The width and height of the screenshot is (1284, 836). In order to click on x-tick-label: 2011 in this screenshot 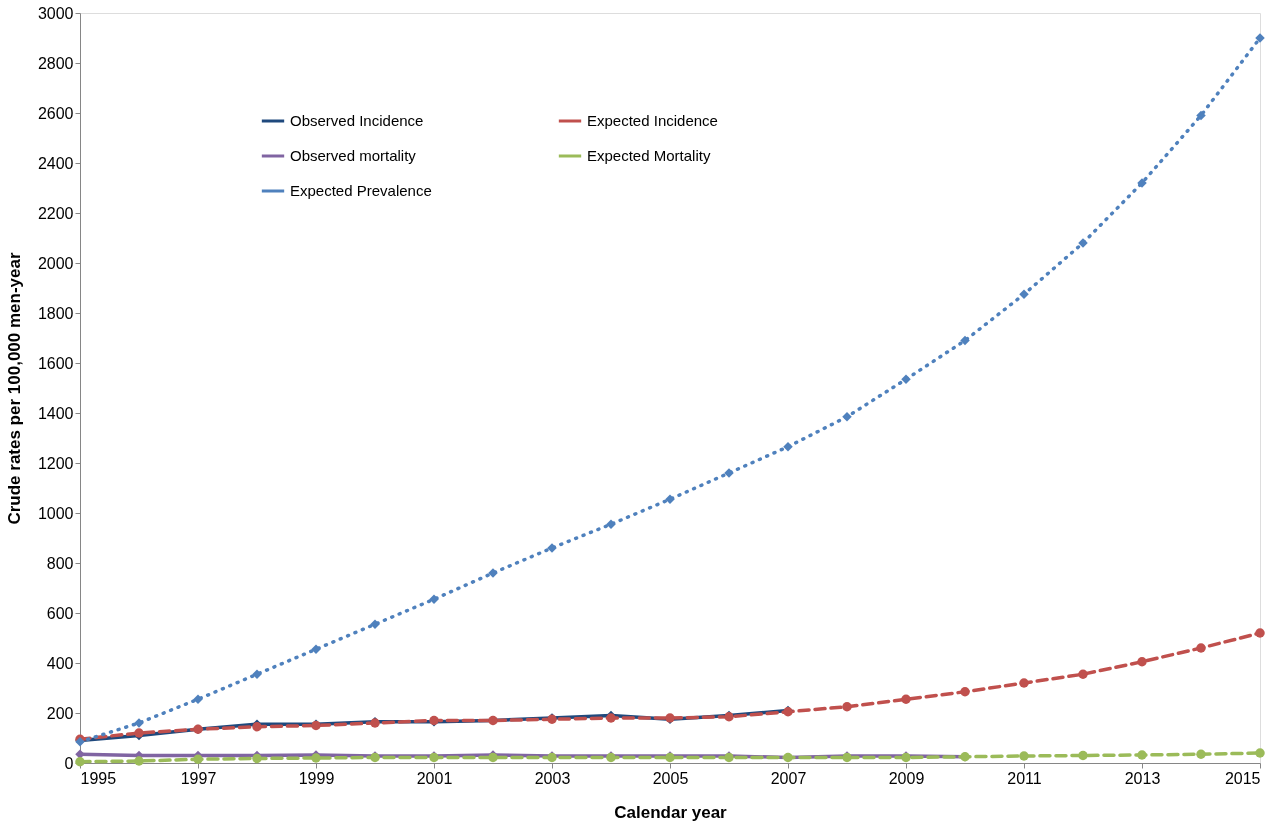, I will do `click(1024, 778)`.